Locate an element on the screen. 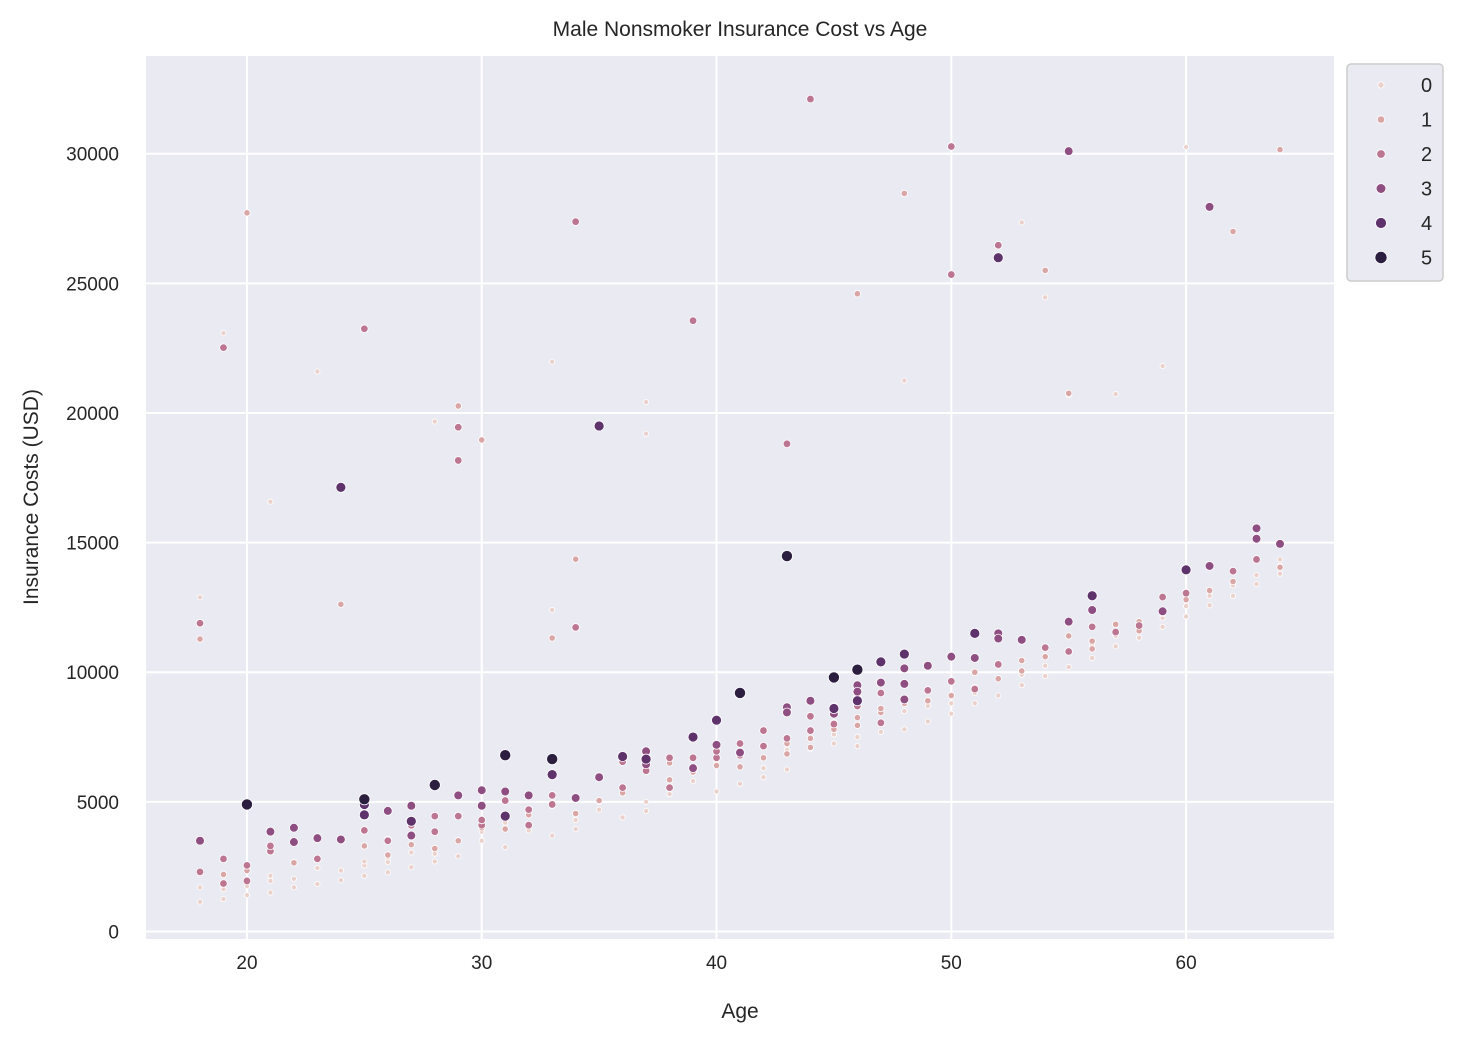  y-tick-labels: 0 5000 10000 15000 20000 25000 30000 is located at coordinates (92, 544).